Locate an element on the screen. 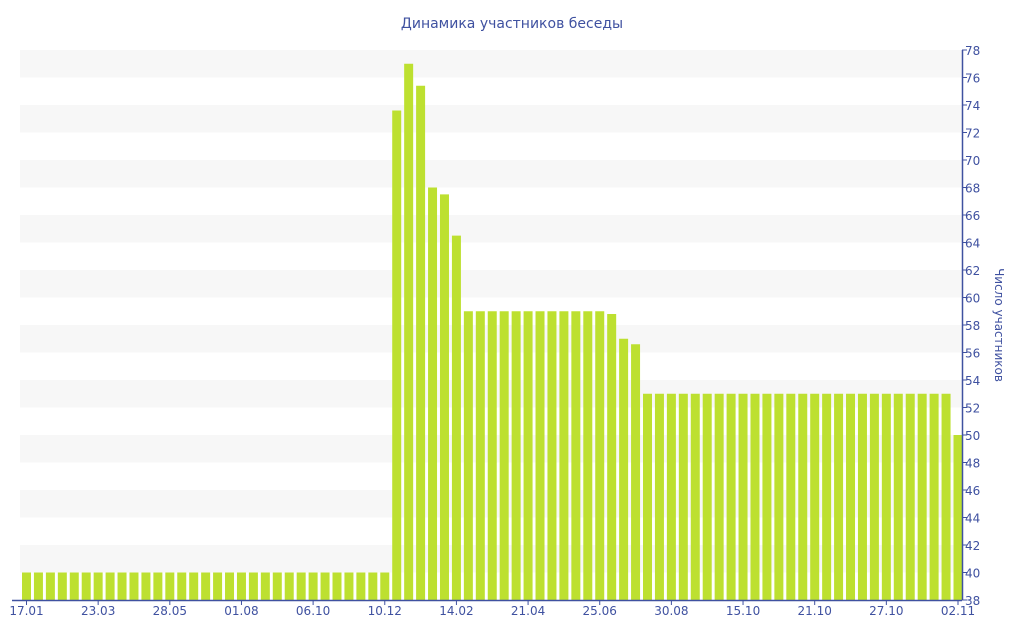  x-tick-label: 30.08 is located at coordinates (671, 611).